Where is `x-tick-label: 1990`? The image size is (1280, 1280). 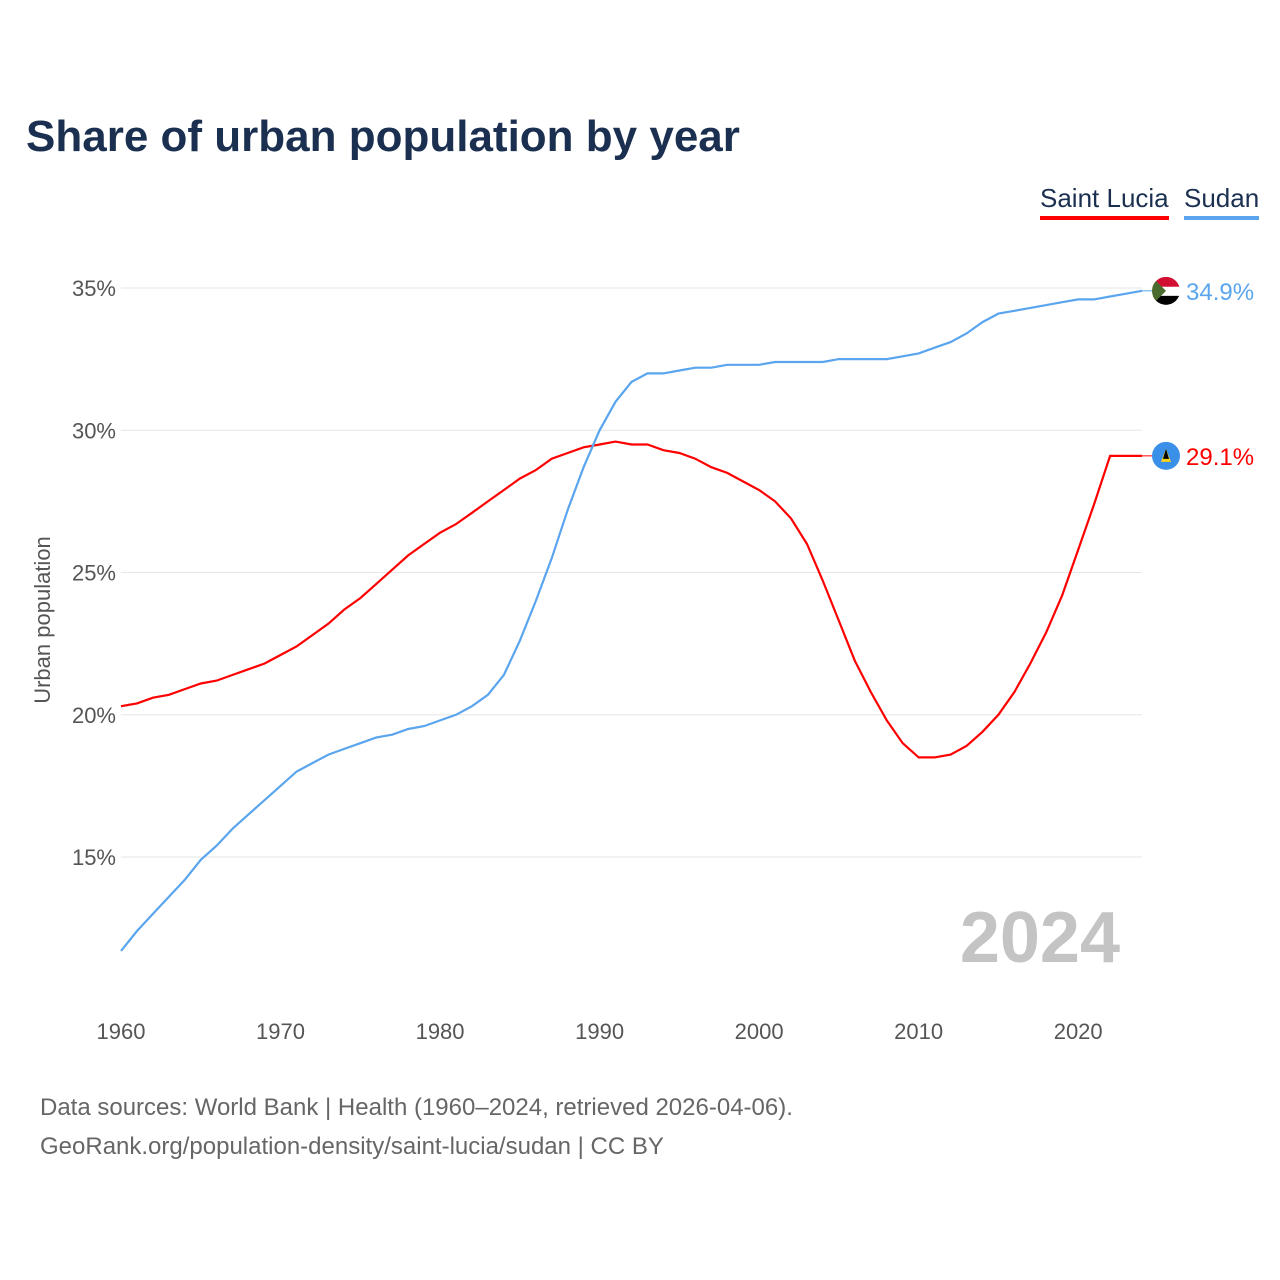
x-tick-label: 1990 is located at coordinates (599, 1031).